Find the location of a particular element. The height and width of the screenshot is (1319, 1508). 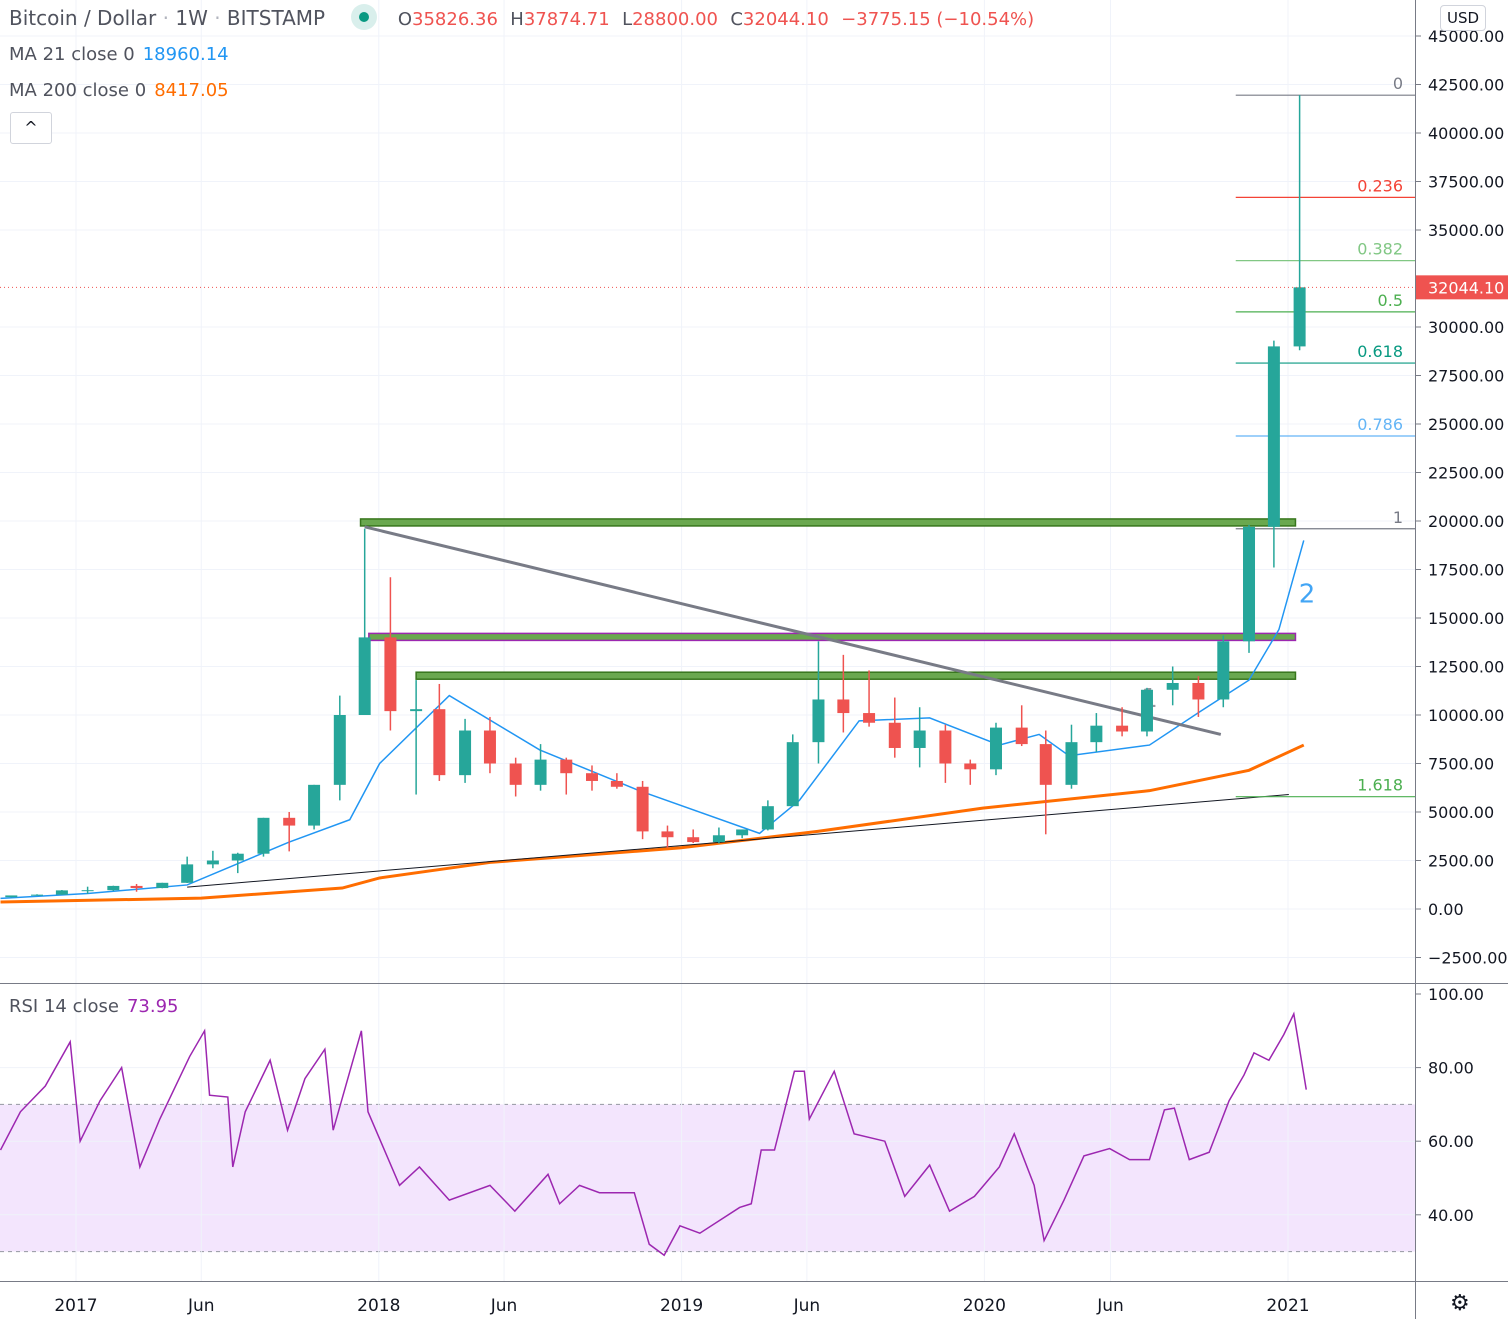

market-status-dot-icon is located at coordinates (364, 16).